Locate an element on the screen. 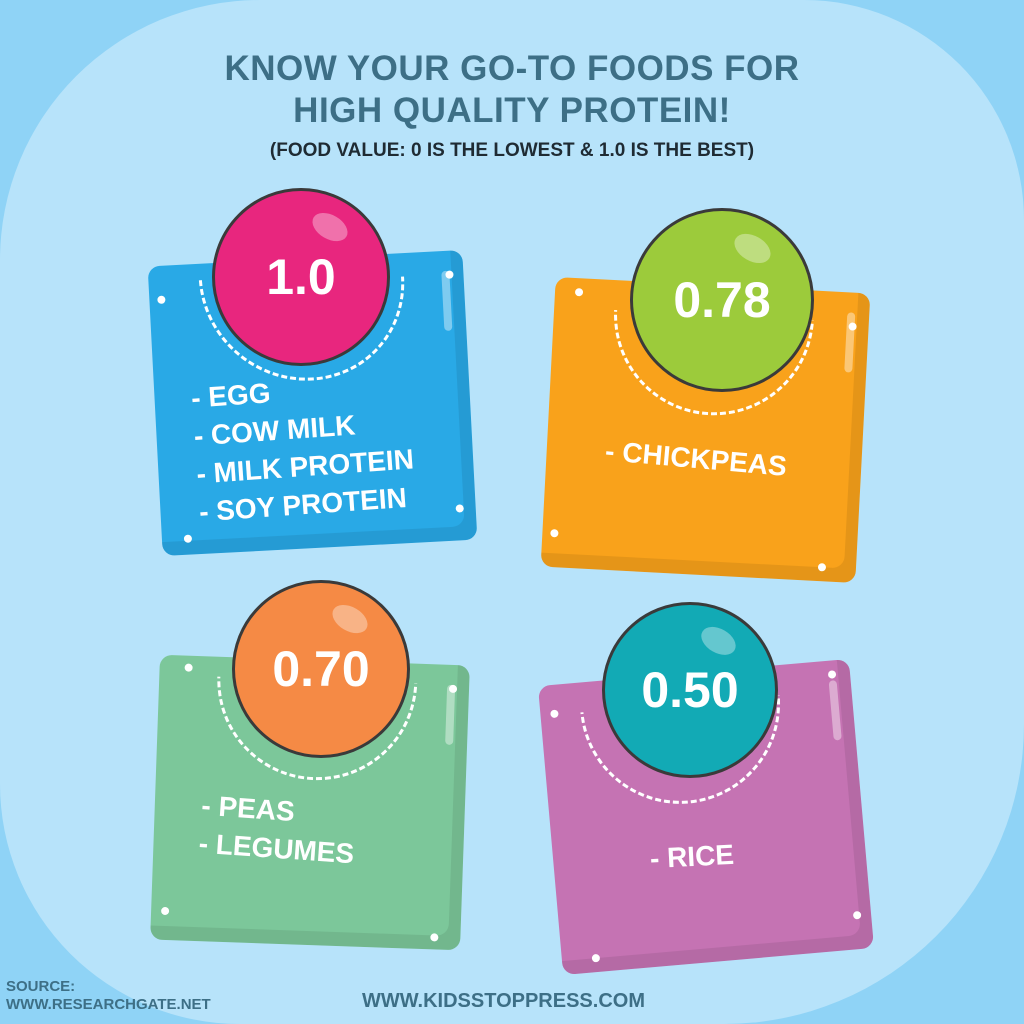 This screenshot has height=1024, width=1024. card-purple-items: - RICE is located at coordinates (692, 856).